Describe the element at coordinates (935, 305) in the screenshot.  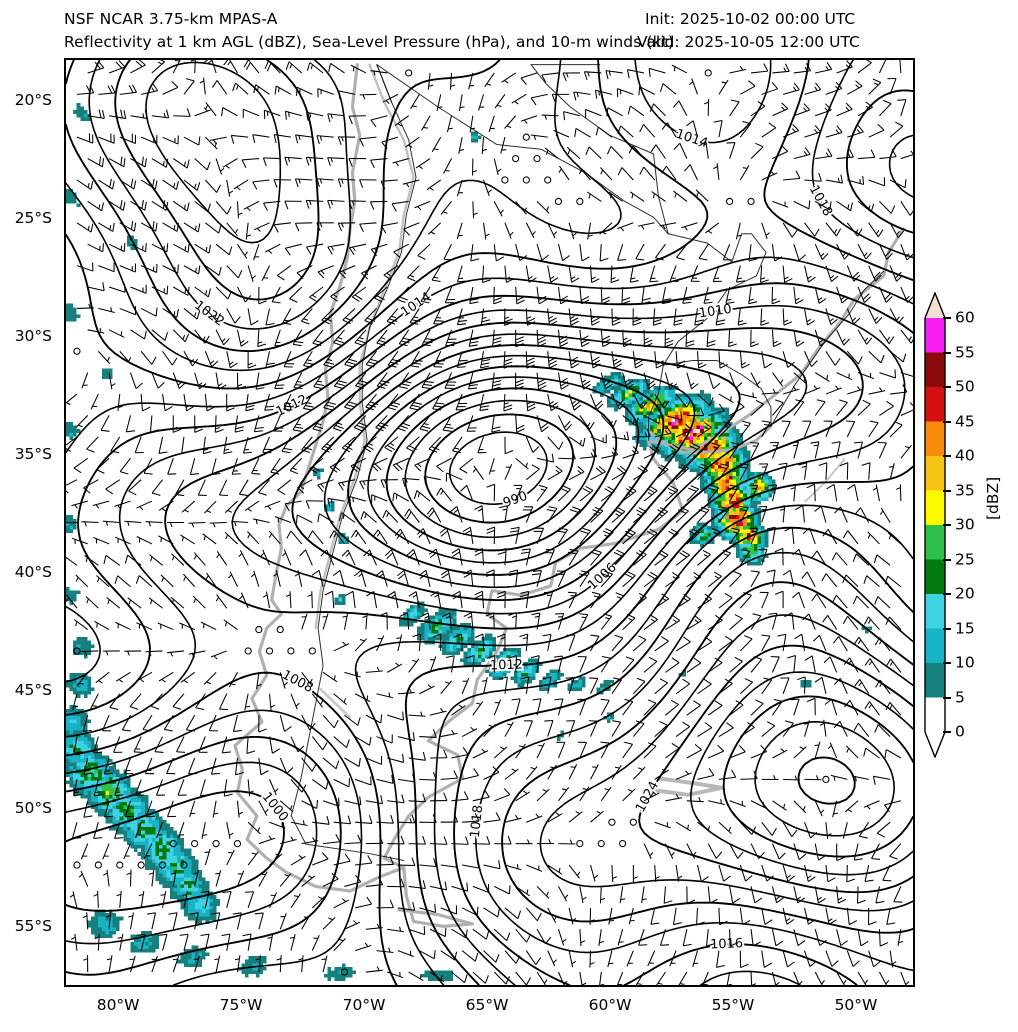
I see `colorbar-over-arrow` at that location.